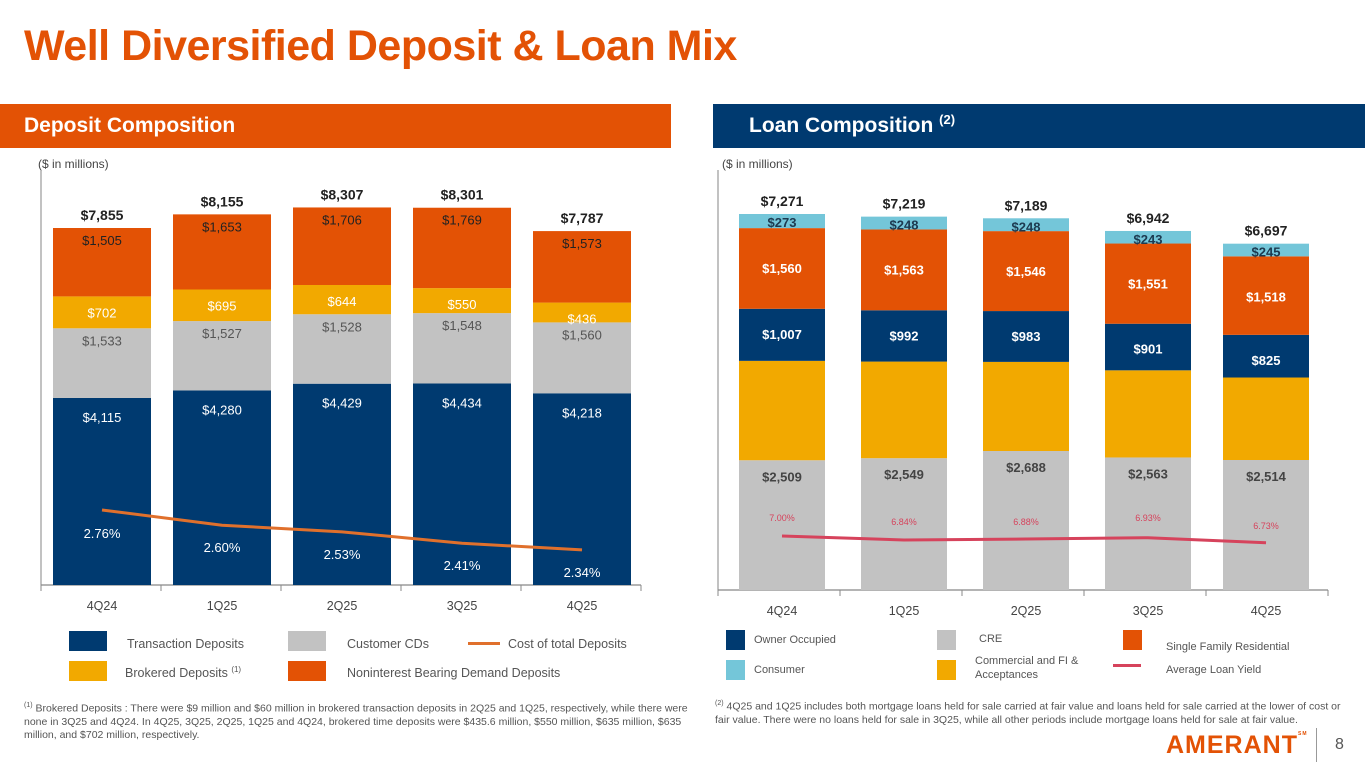 This screenshot has height=768, width=1365. What do you see at coordinates (454, 673) in the screenshot?
I see `legend-label-noninterest-bearing: Noninterest Bearing Demand Deposits` at bounding box center [454, 673].